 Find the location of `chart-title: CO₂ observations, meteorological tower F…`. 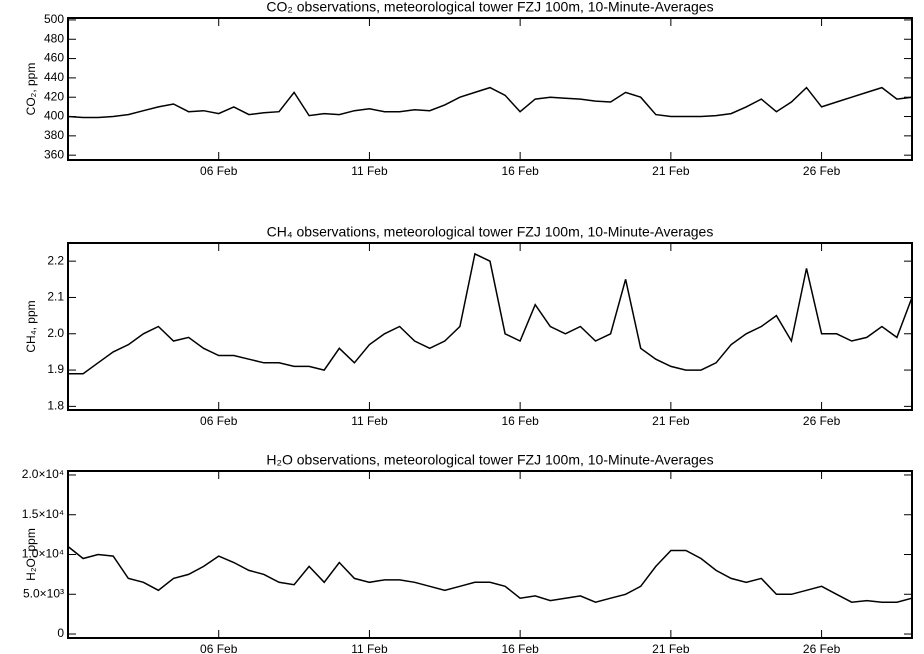

chart-title: CO₂ observations, meteorological tower F… is located at coordinates (489, 7).